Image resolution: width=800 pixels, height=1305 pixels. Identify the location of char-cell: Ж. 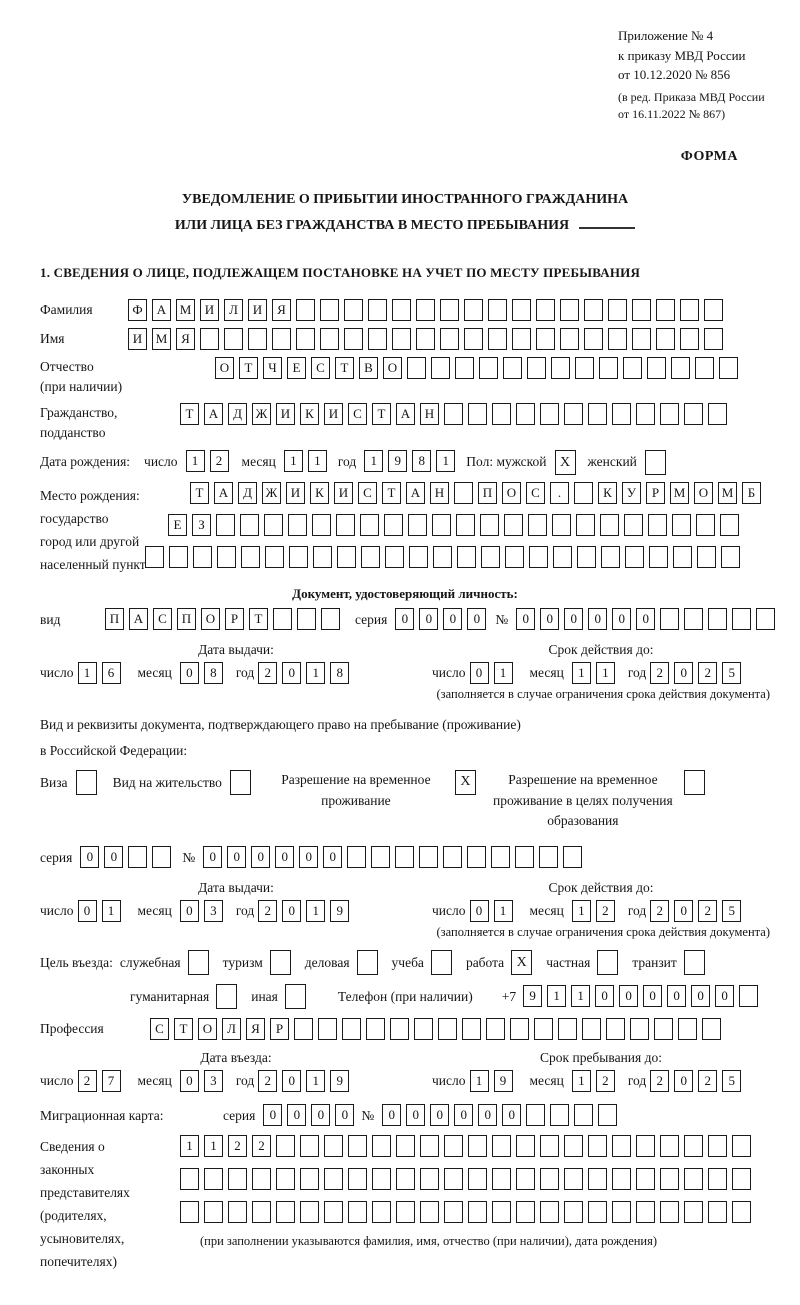
(261, 414).